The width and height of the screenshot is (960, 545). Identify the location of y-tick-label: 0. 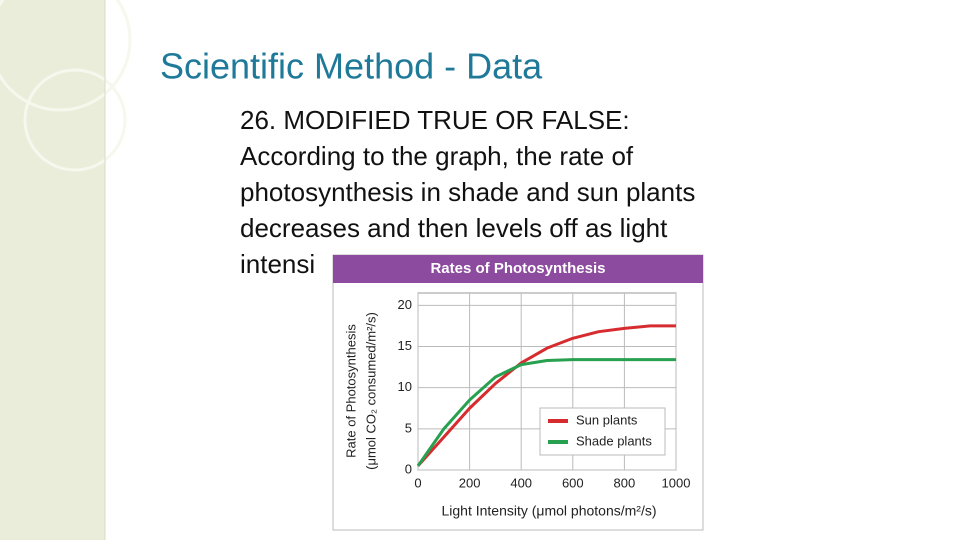
(408, 468).